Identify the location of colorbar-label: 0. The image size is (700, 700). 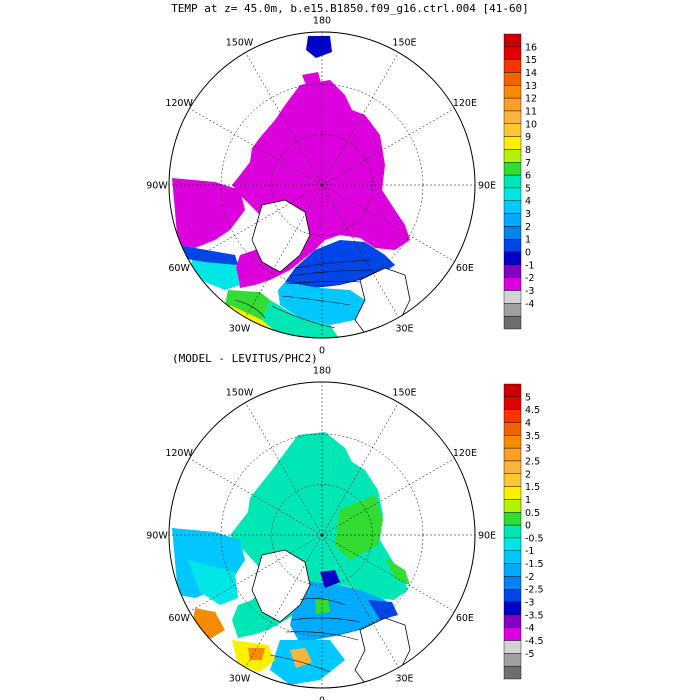
(528, 253).